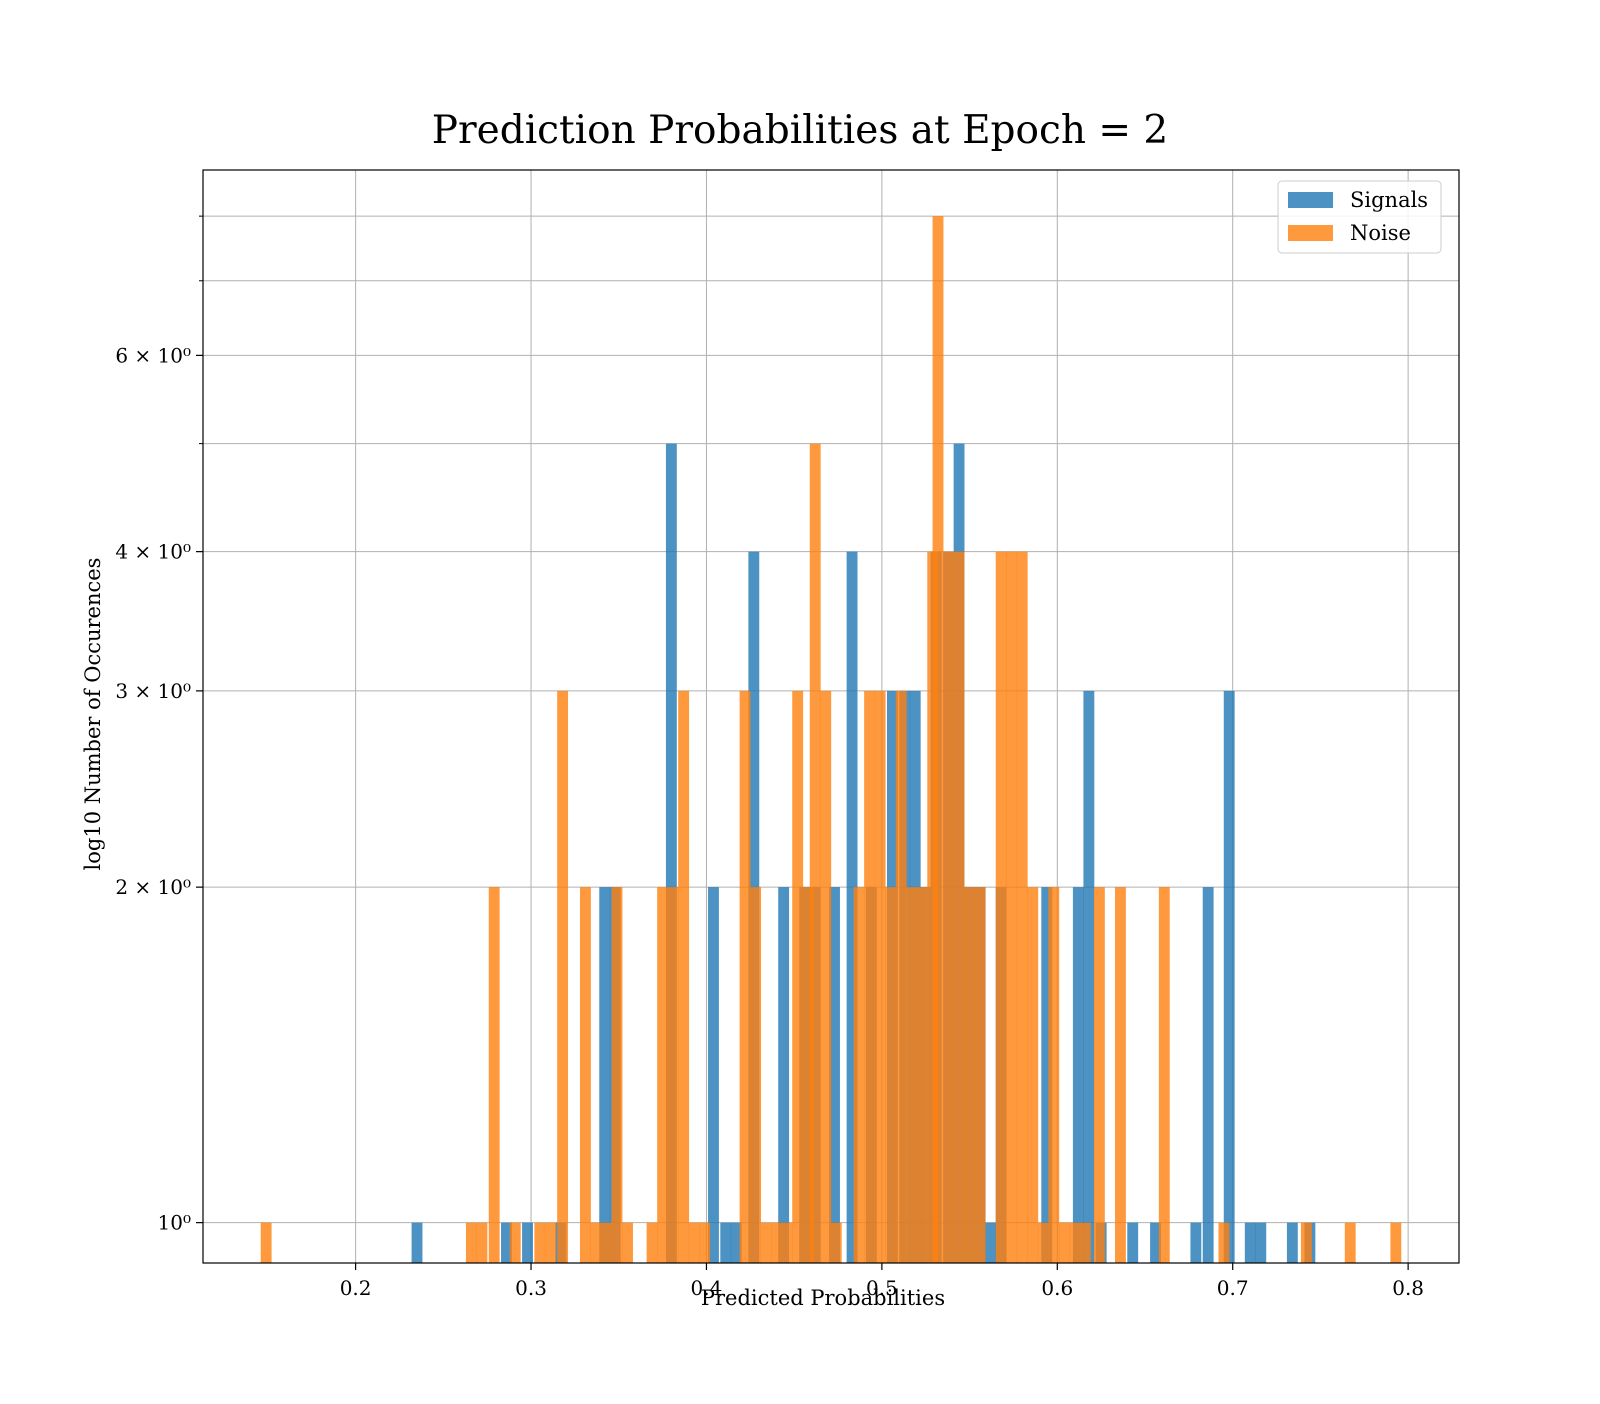 The height and width of the screenshot is (1404, 1600). I want to click on chart-title: Prediction Probabilities at Epoch = 2, so click(800, 130).